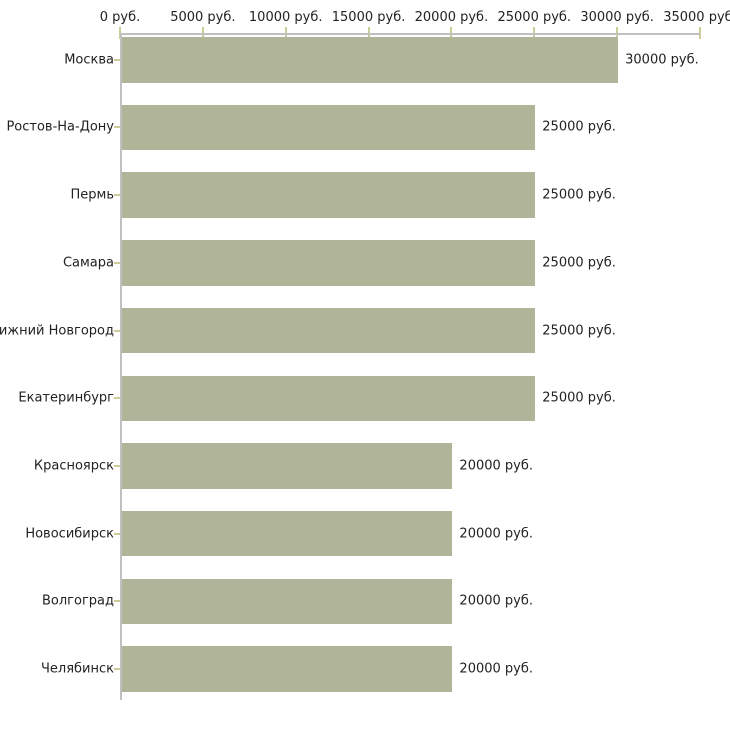 The height and width of the screenshot is (730, 730). Describe the element at coordinates (57, 331) in the screenshot. I see `category-label: Нижний Новгород` at that location.